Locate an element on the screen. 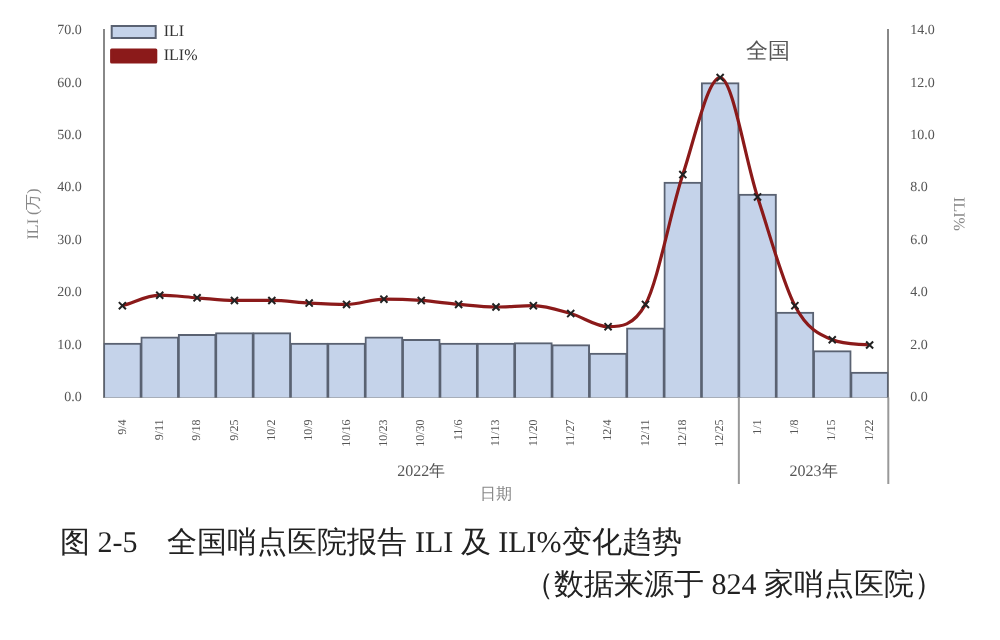  text: 全国 is located at coordinates (768, 52).